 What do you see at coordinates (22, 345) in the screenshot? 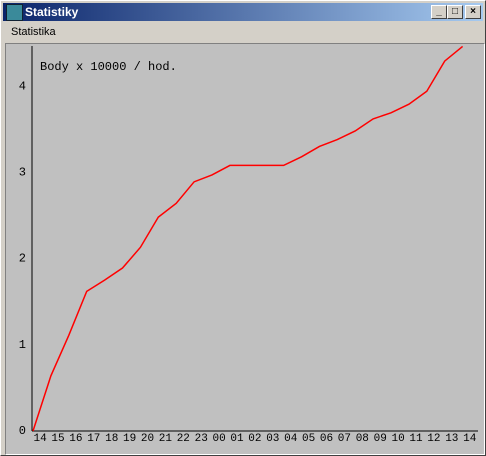
I see `y-tick-label: 1` at bounding box center [22, 345].